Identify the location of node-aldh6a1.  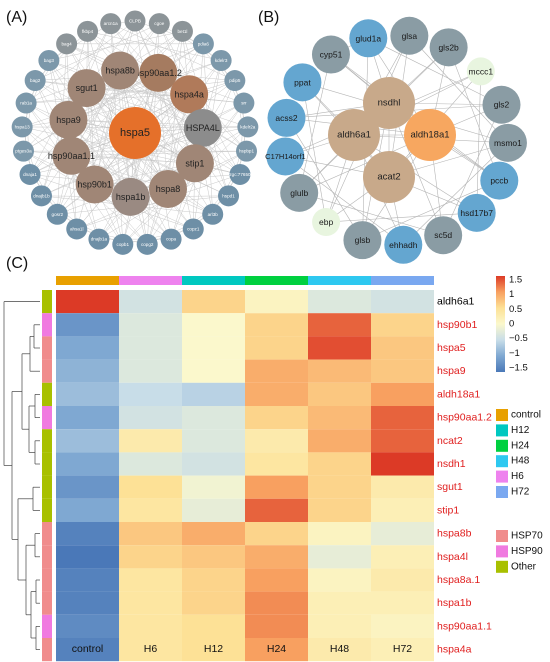
(354, 135).